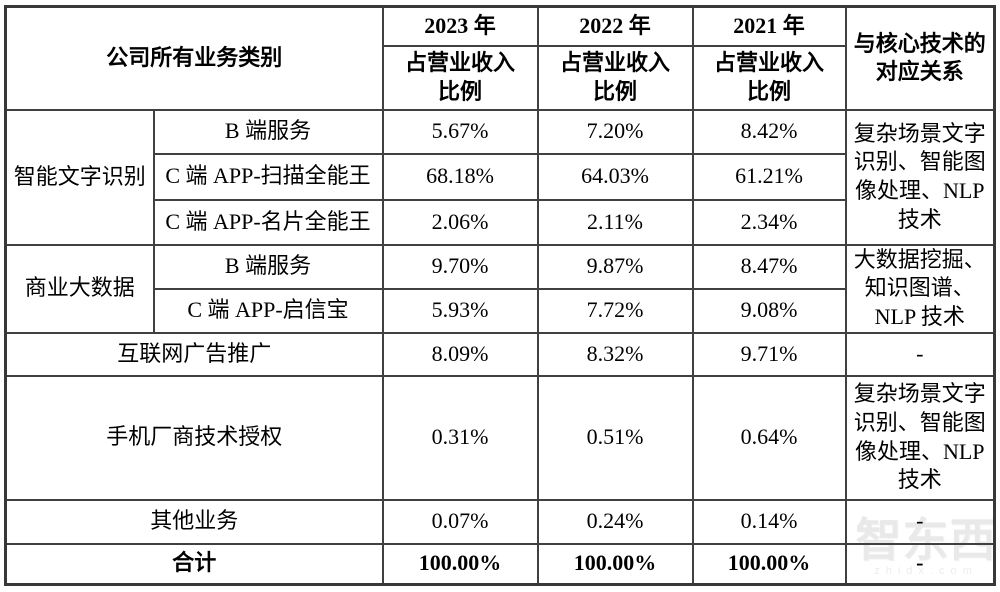  Describe the element at coordinates (615, 131) in the screenshot. I see `value-2022: 7.20%` at that location.